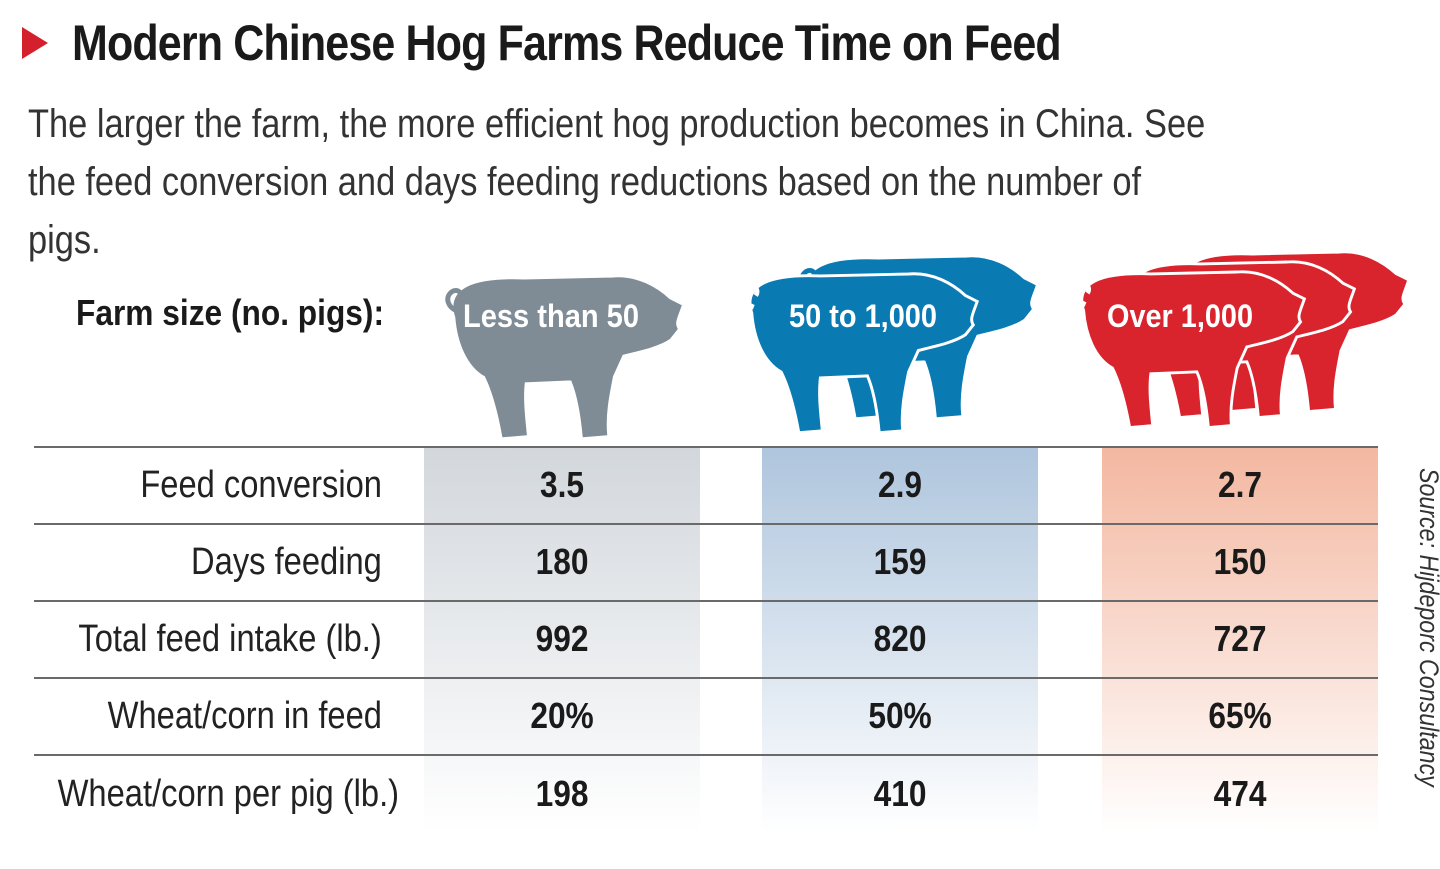 The image size is (1440, 869). I want to click on table-cell: 820, so click(900, 638).